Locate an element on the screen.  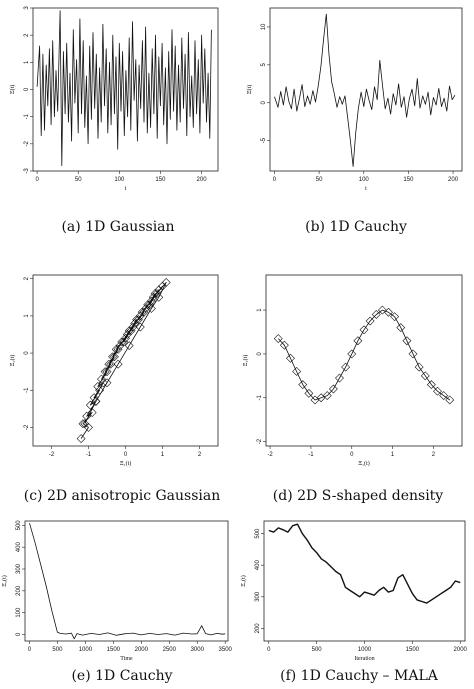
x-tick-label: 1500 is located at coordinates (413, 650).